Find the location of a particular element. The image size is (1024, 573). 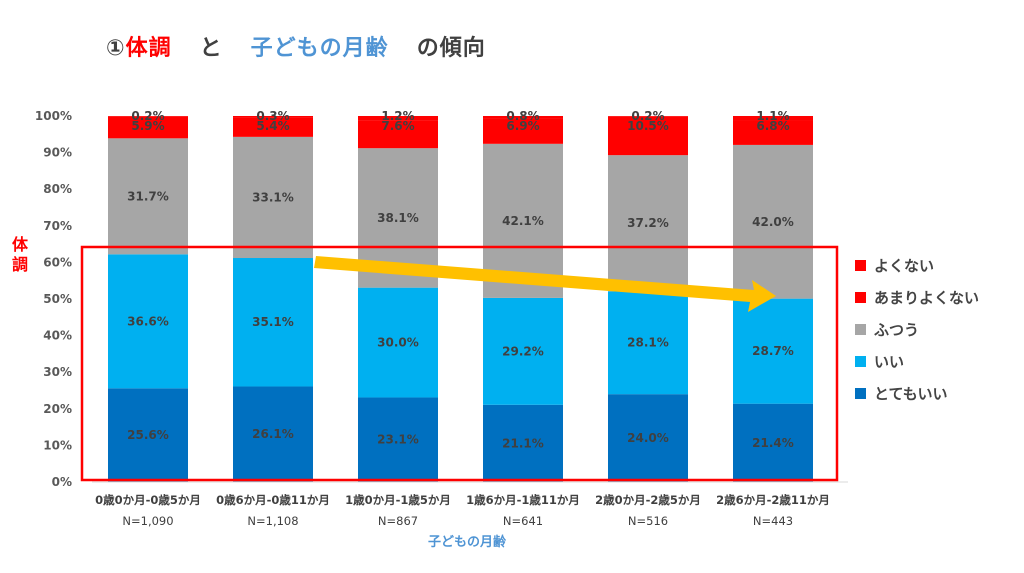

data-label: 0.8% is located at coordinates (522, 116).